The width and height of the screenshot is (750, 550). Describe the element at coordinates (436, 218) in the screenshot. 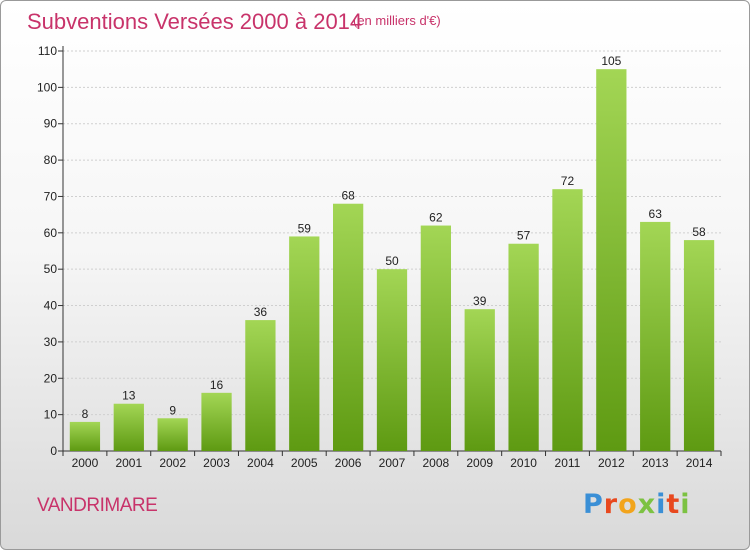

I see `value-label-2008: 62` at that location.